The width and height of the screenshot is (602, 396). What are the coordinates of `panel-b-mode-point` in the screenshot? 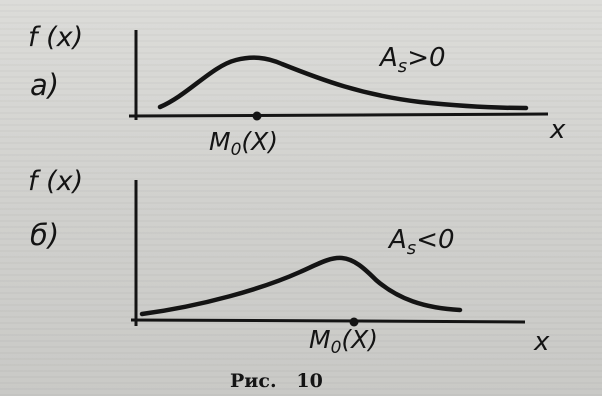 It's located at (354, 322).